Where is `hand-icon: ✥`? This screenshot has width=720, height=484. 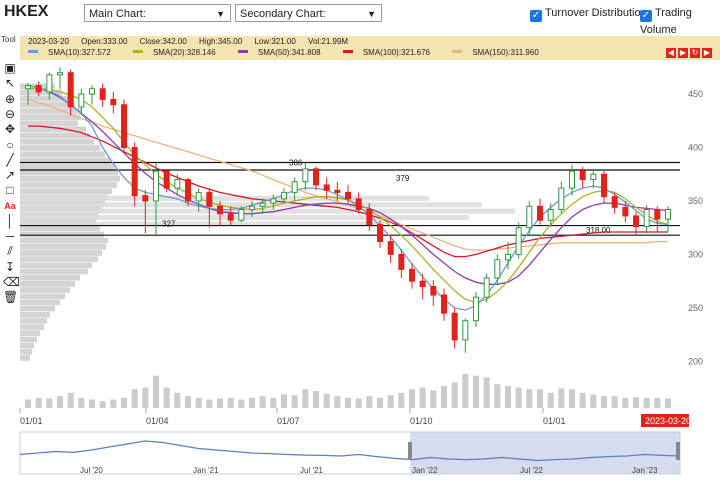 hand-icon: ✥ is located at coordinates (10, 129).